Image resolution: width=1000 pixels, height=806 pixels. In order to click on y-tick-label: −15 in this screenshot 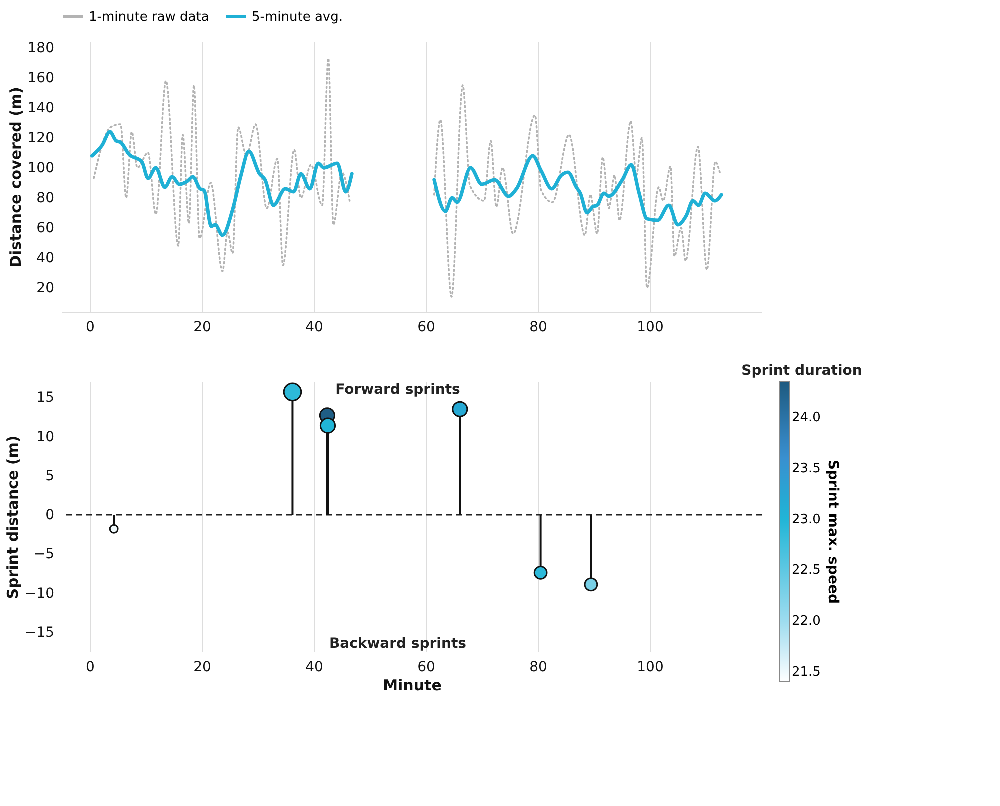, I will do `click(39, 632)`.